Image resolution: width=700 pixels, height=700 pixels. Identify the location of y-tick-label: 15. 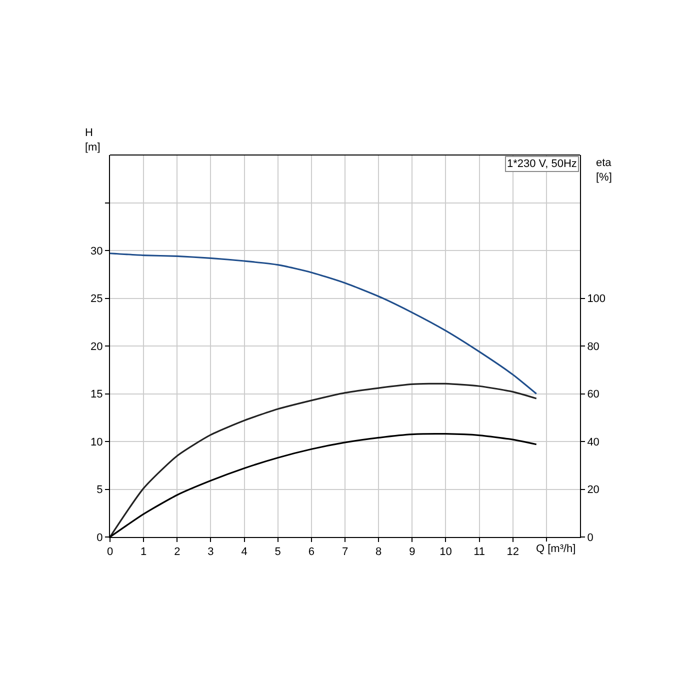
(96, 394).